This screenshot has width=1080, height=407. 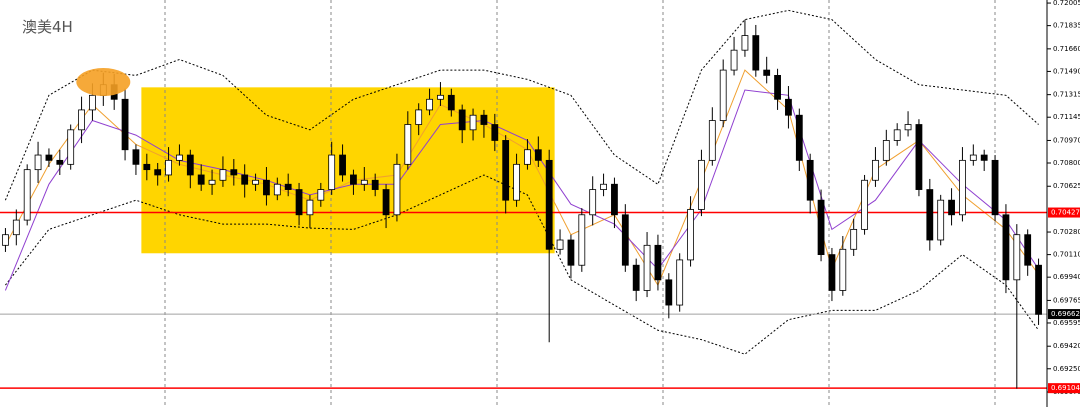 What do you see at coordinates (1066, 323) in the screenshot?
I see `y-tick-label: 0.69595` at bounding box center [1066, 323].